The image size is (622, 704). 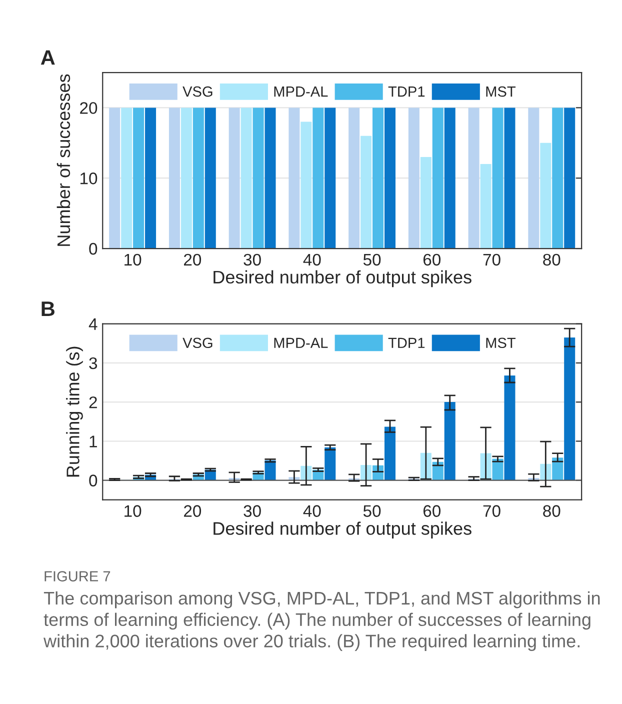 What do you see at coordinates (93, 363) in the screenshot?
I see `y-tick-label: 3` at bounding box center [93, 363].